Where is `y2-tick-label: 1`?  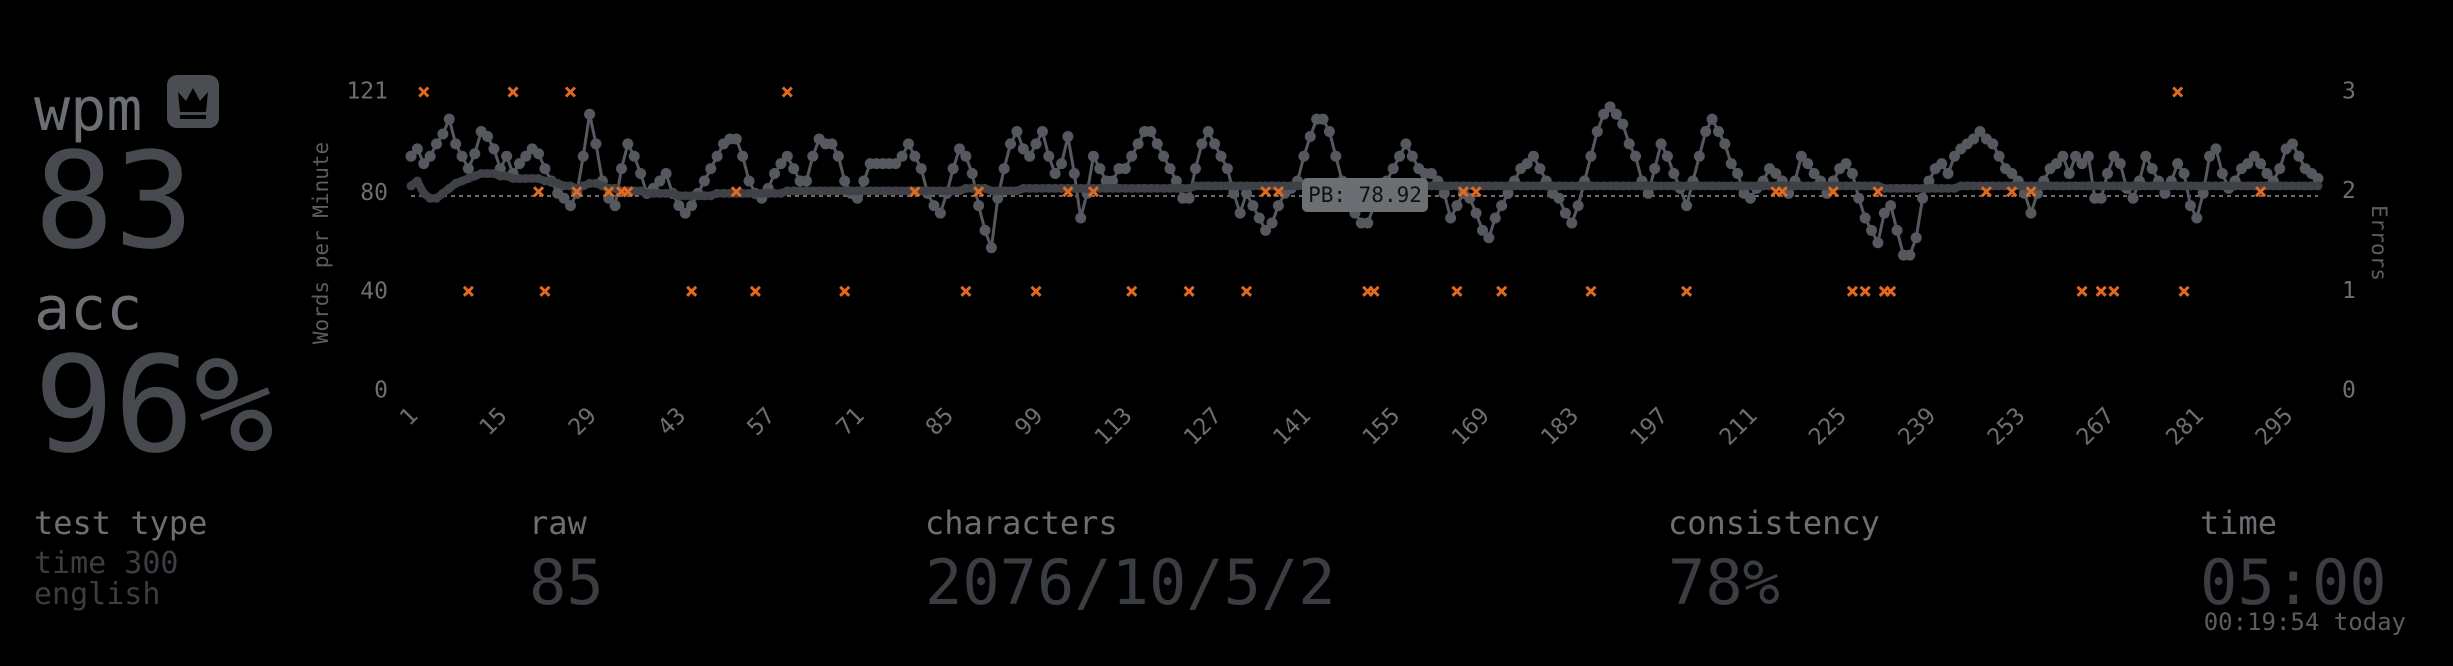
y2-tick-label: 1 is located at coordinates (2349, 291).